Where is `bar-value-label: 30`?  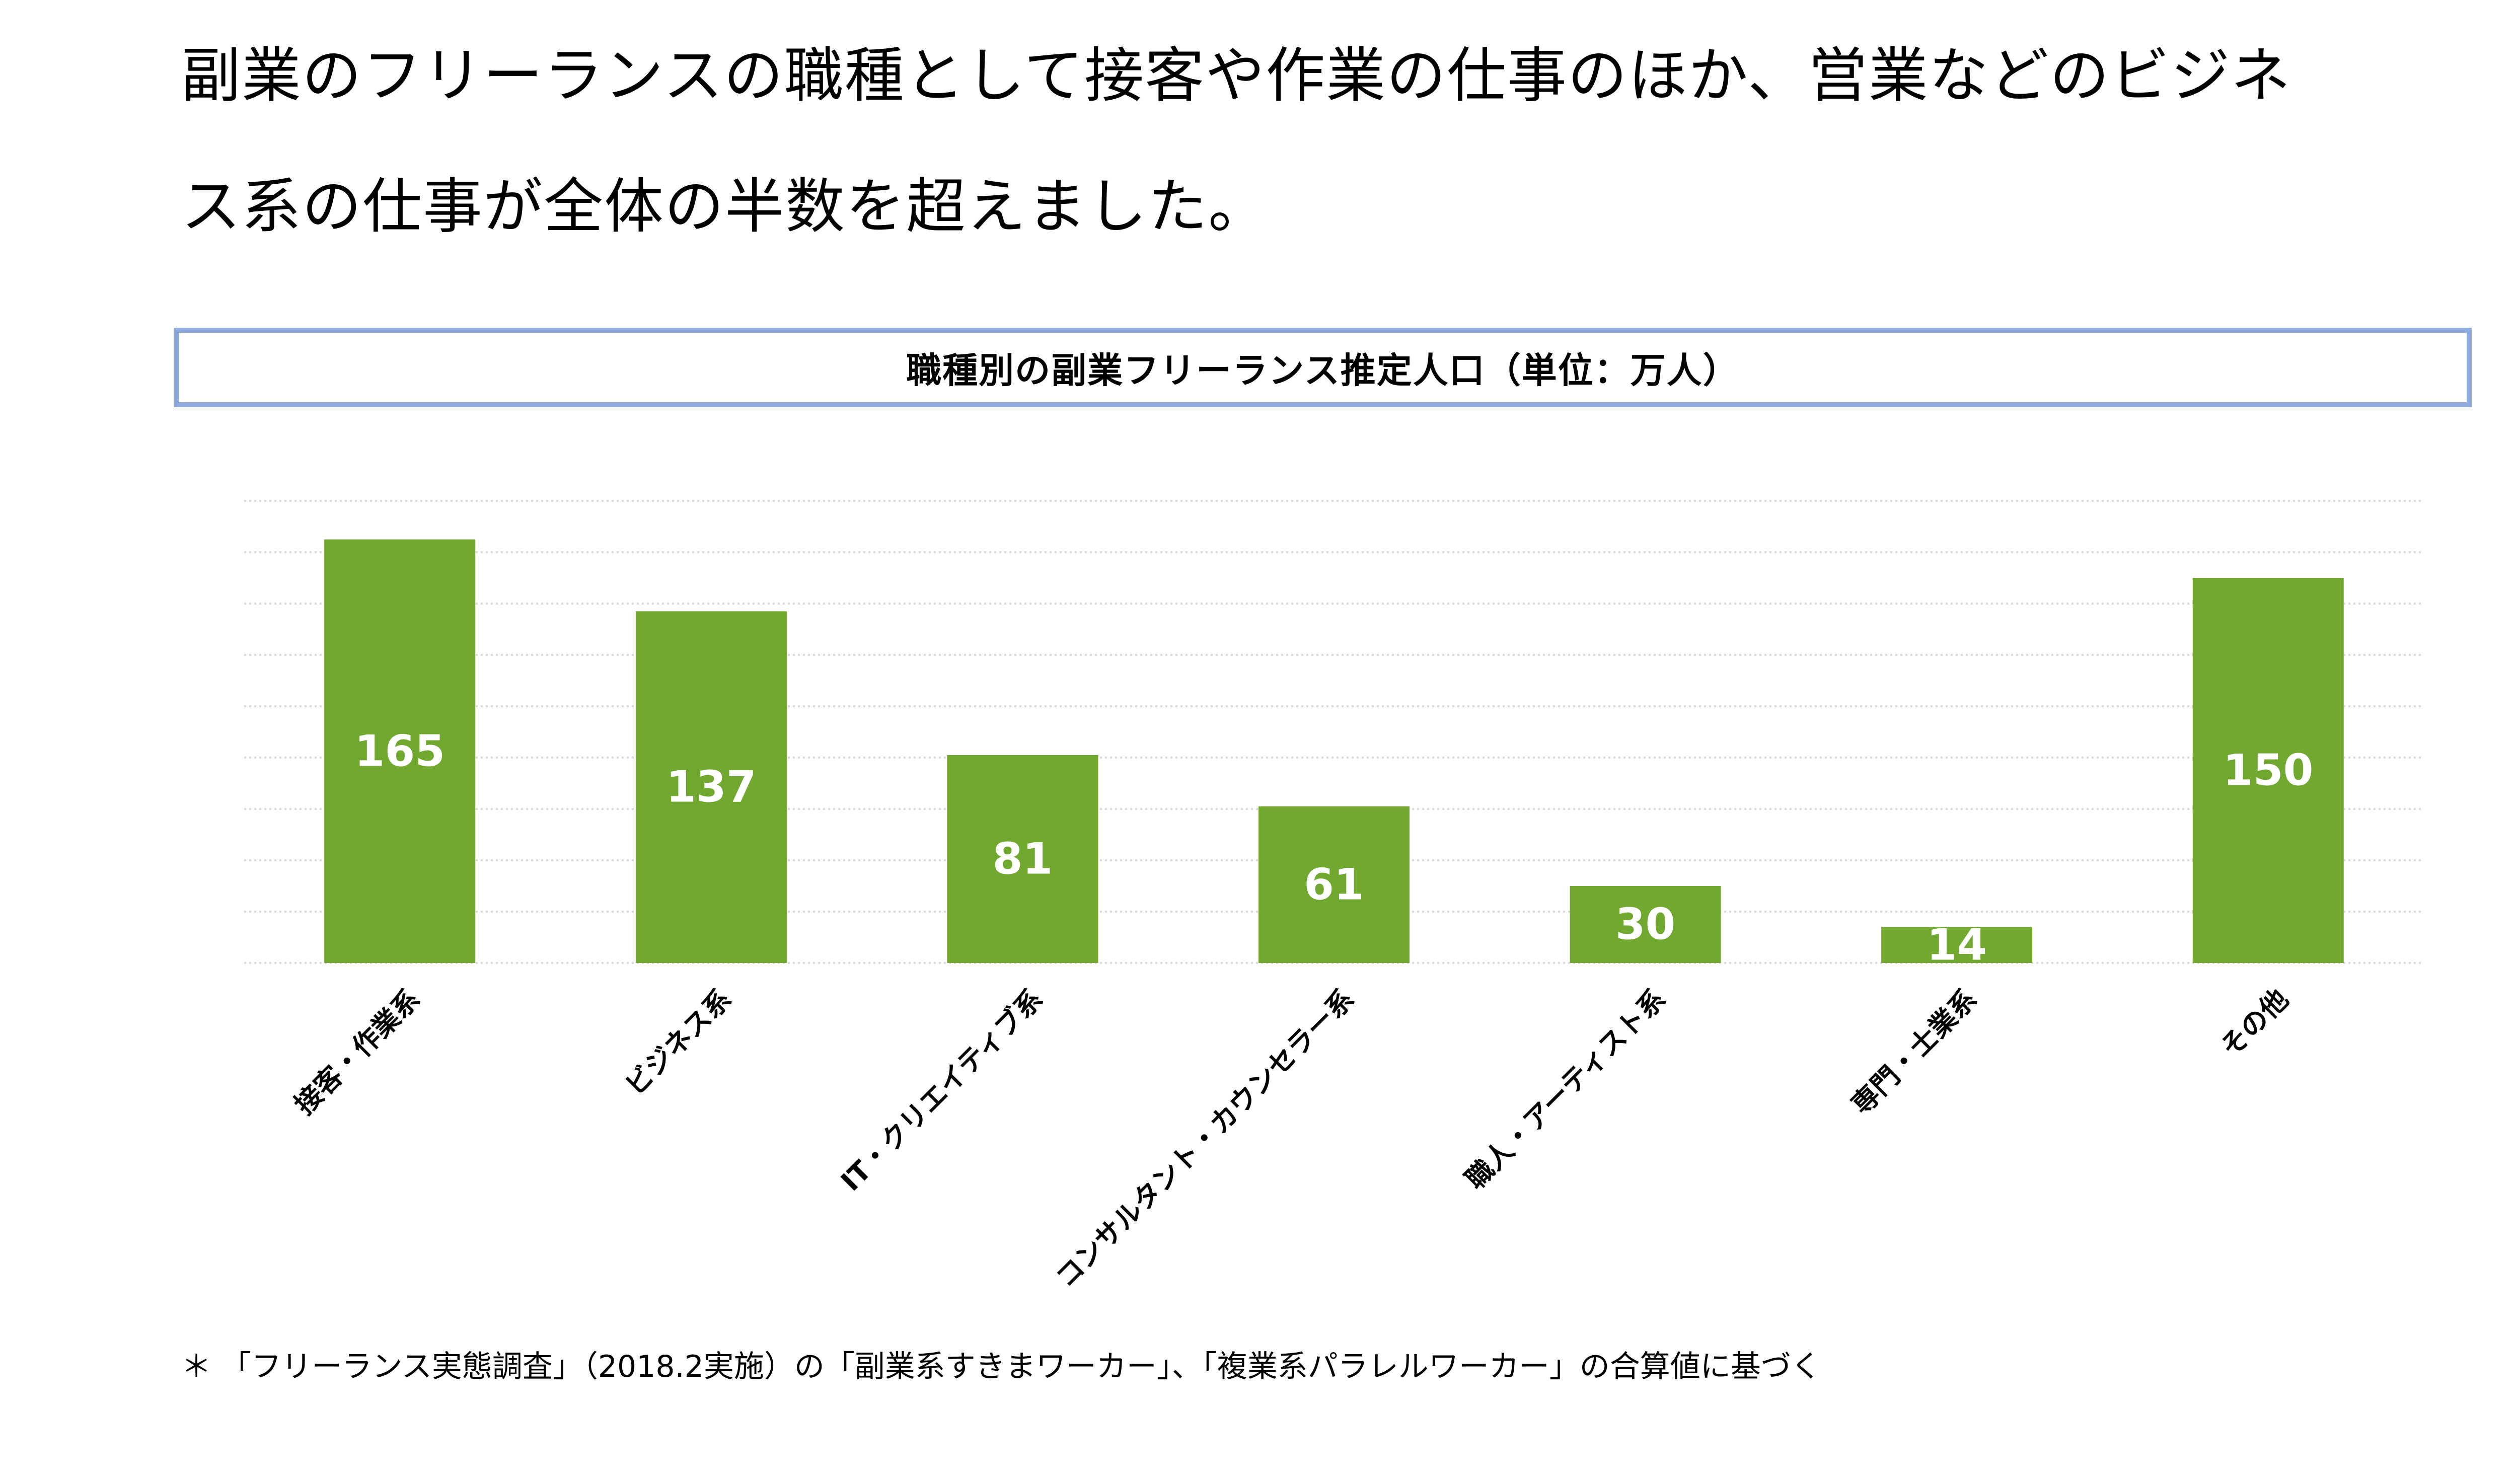
bar-value-label: 30 is located at coordinates (1645, 925).